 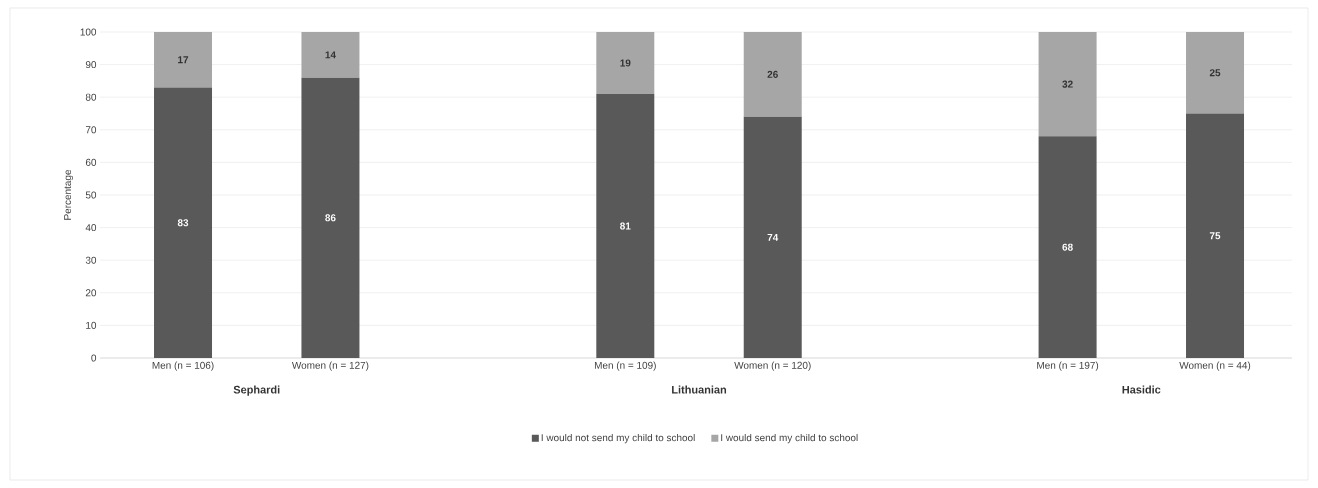 I want to click on data-label: 32, so click(x=1067, y=84).